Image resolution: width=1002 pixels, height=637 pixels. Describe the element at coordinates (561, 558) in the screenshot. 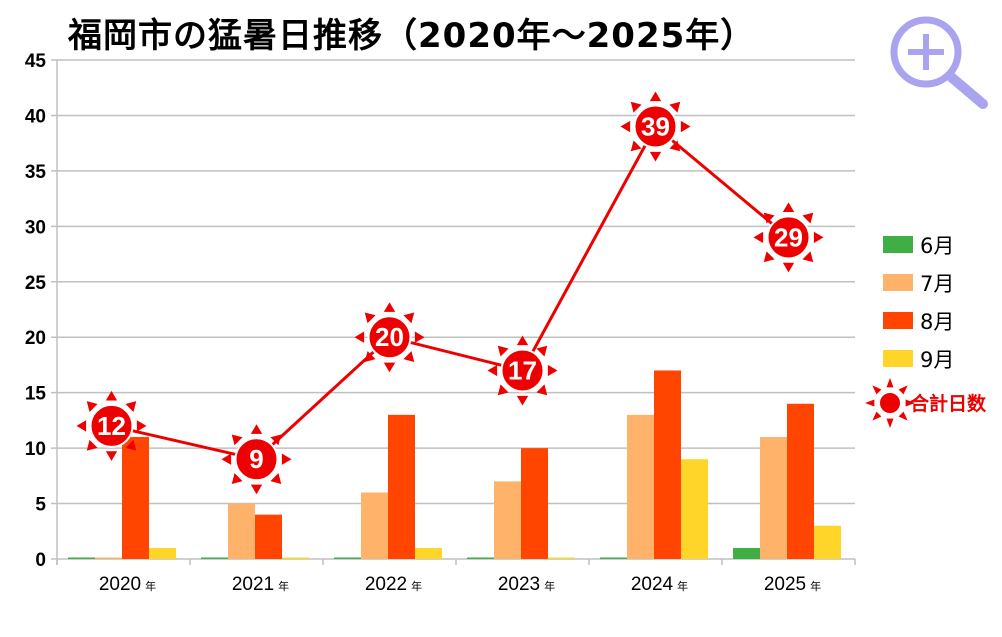

I see `bar-9月-2023` at that location.